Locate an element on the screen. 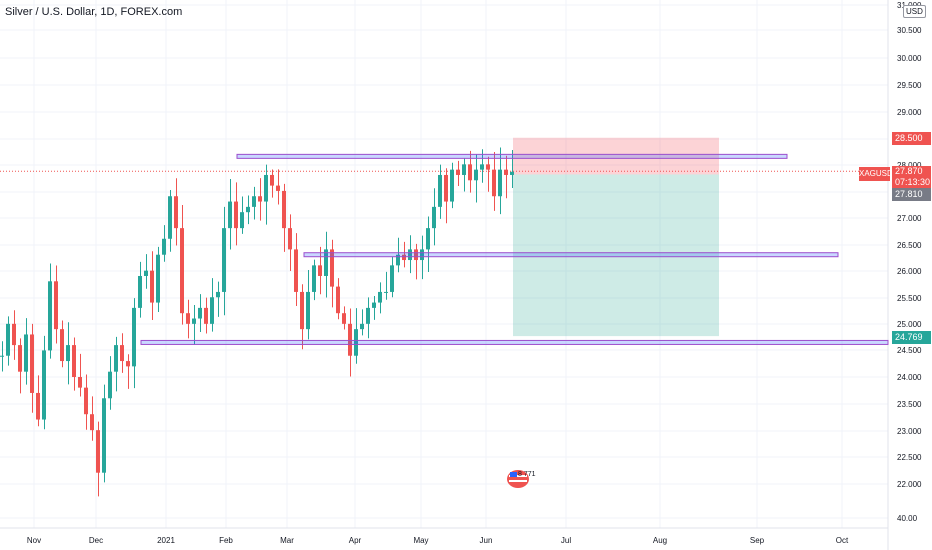  x-tick-label: Feb is located at coordinates (226, 540).